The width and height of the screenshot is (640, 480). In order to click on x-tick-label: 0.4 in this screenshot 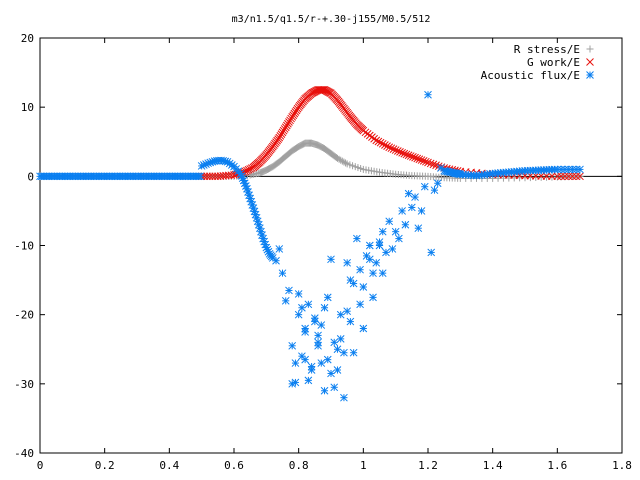, I will do `click(169, 465)`.